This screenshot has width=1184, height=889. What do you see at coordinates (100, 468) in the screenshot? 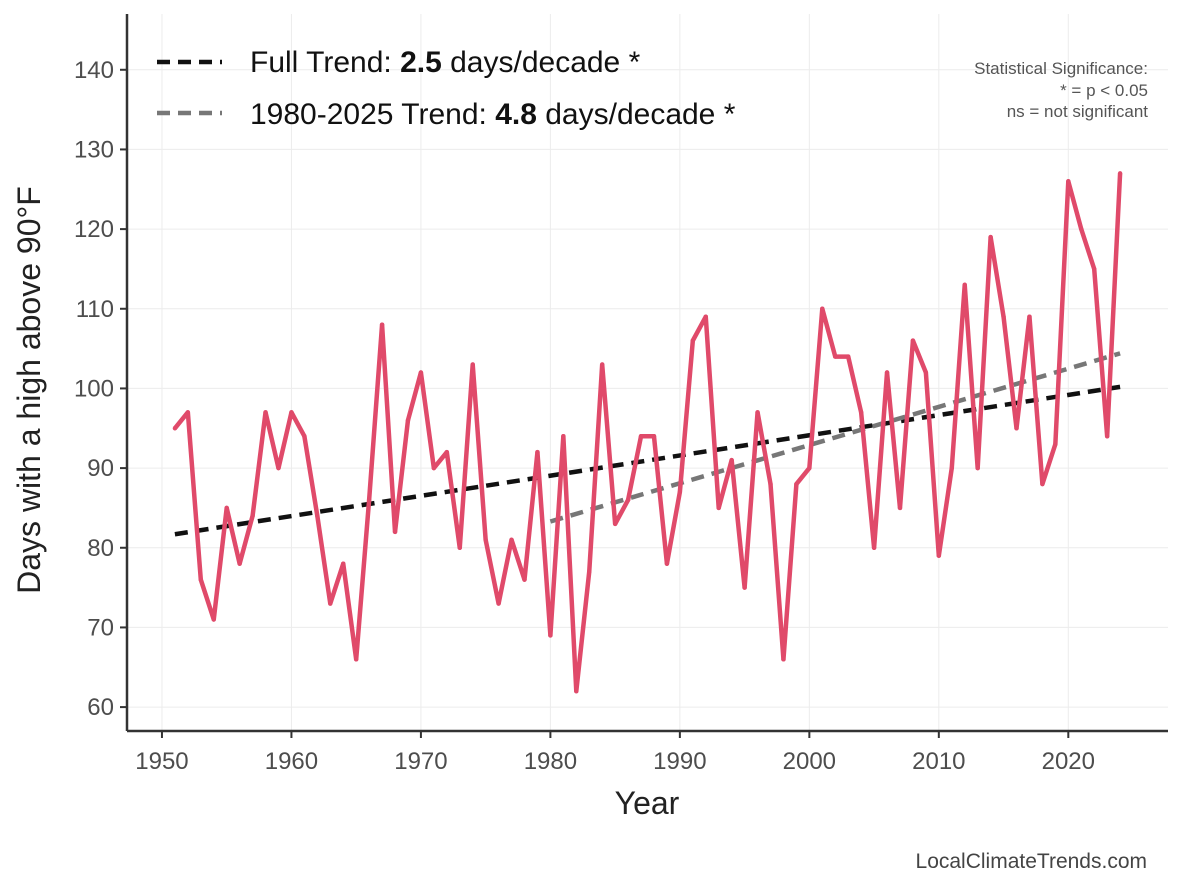
I see `y-tick-label: 90` at bounding box center [100, 468].